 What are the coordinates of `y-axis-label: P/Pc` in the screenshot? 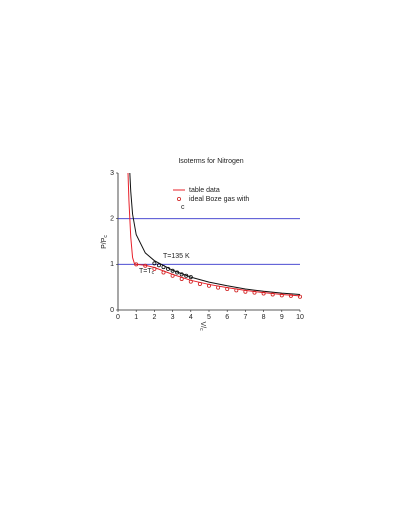 It's located at (105, 242).